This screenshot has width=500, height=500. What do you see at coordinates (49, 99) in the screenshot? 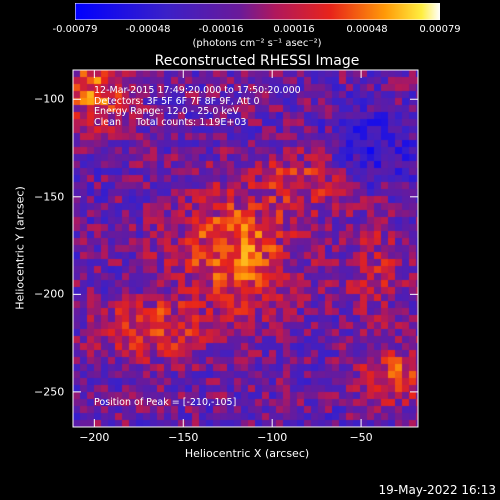
I see `y-tick-label: −100` at bounding box center [49, 99].